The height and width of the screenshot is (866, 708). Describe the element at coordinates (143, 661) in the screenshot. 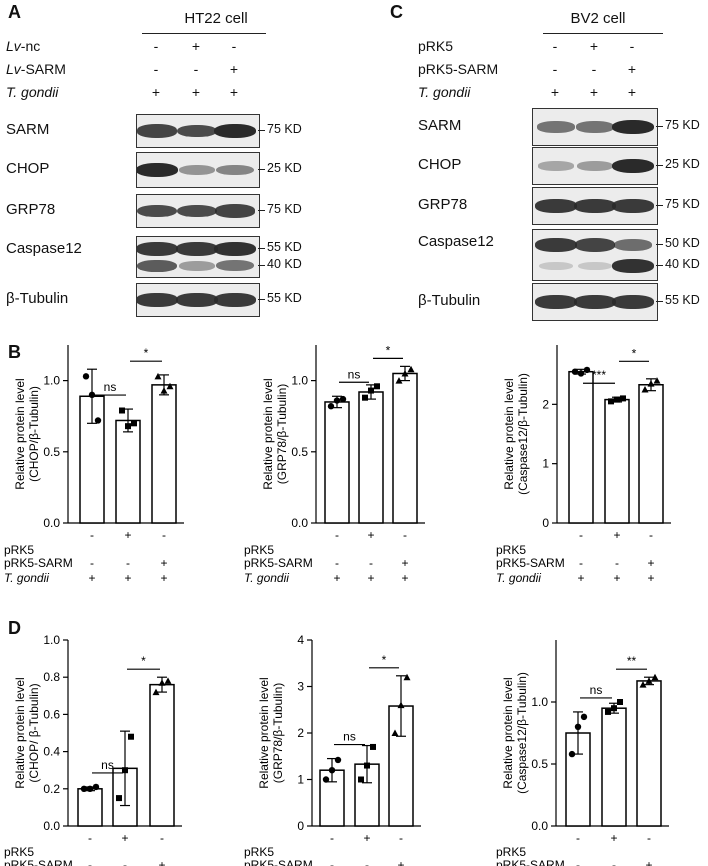

I see `significance-label: *` at that location.